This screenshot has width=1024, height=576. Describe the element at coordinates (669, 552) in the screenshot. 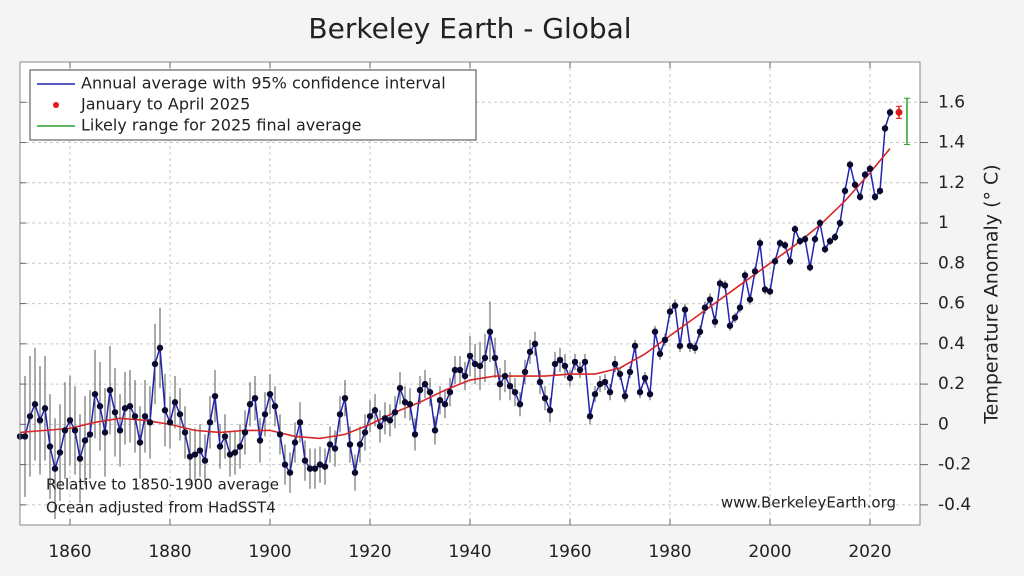

I see `x-tick-label: 1980` at that location.